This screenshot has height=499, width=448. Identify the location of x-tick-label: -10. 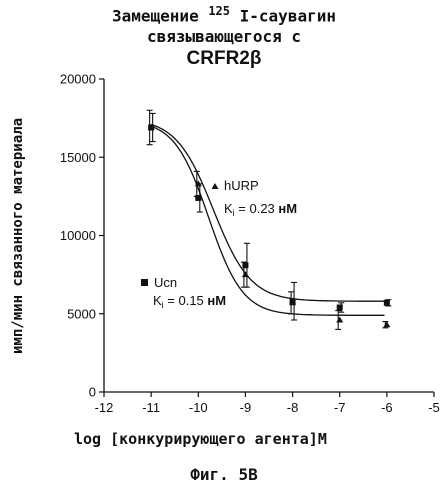
(198, 407).